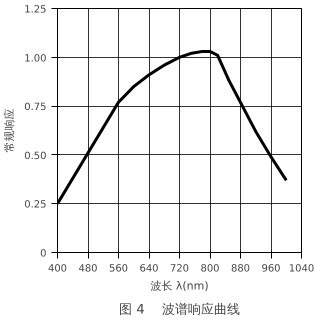  What do you see at coordinates (240, 269) in the screenshot?
I see `x-tick-label: 880` at bounding box center [240, 269].